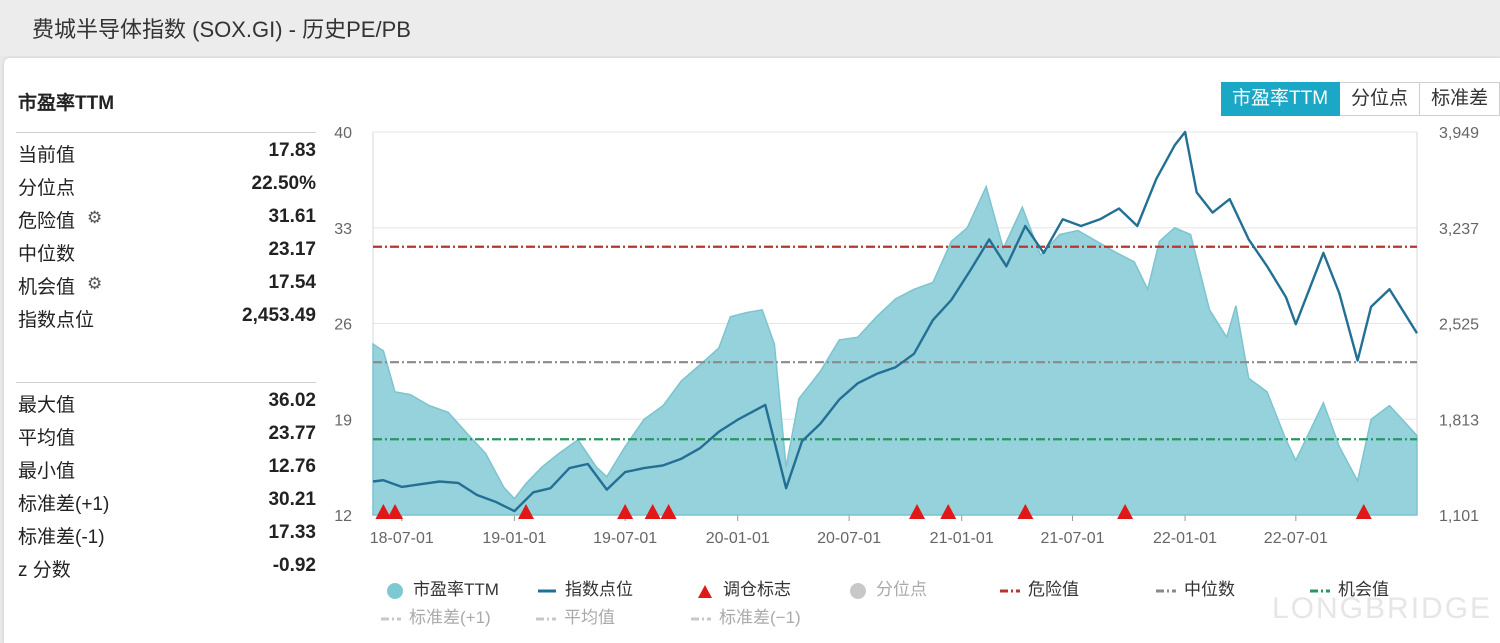 This screenshot has width=1500, height=643. What do you see at coordinates (738, 538) in the screenshot?
I see `x-tick-label: 20-01-01` at bounding box center [738, 538].